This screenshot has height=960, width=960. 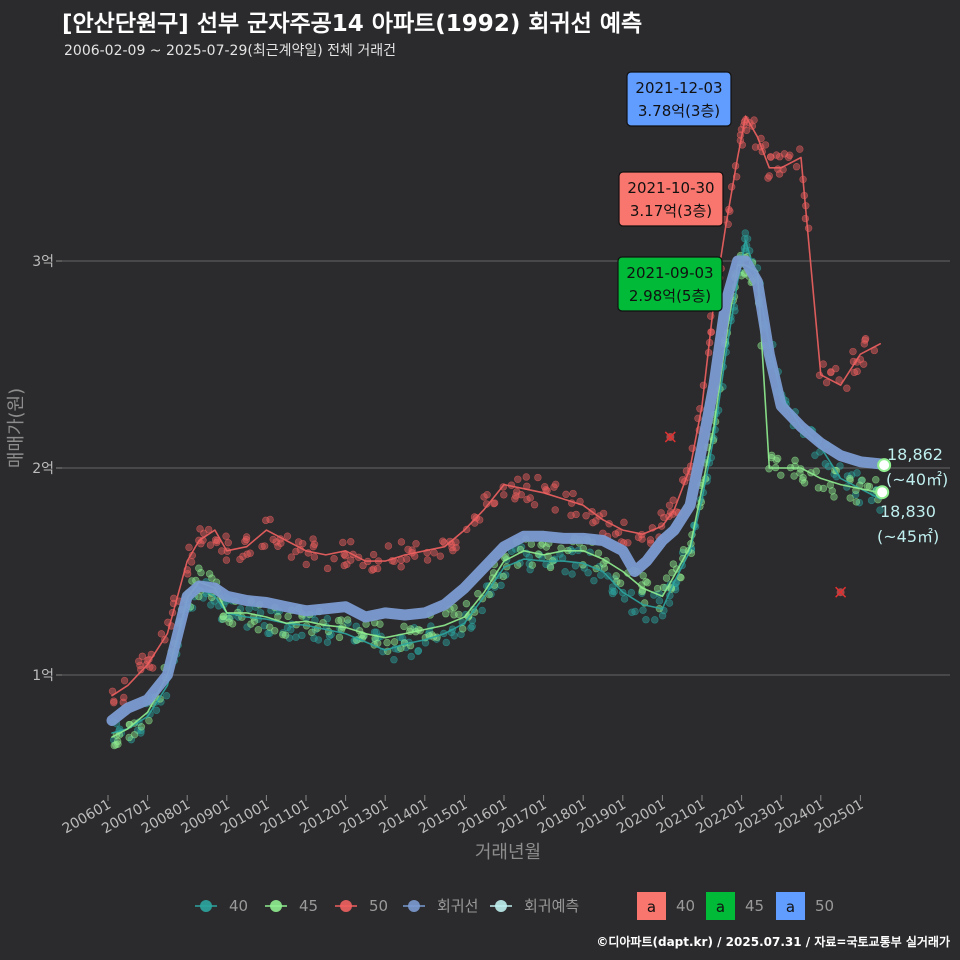 What do you see at coordinates (669, 273) in the screenshot?
I see `annotation-date: 2021-09-03` at bounding box center [669, 273].